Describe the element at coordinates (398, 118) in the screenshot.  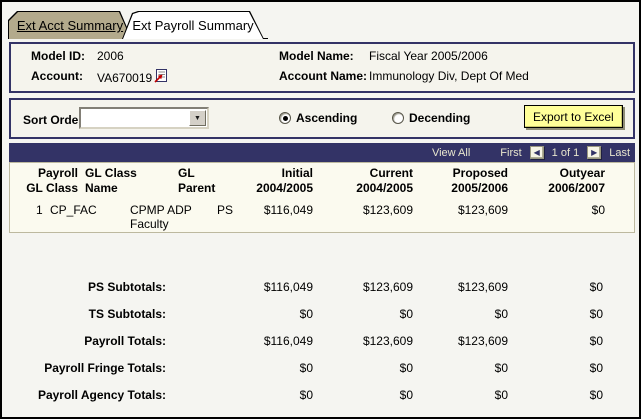
I see `descending-radio` at that location.